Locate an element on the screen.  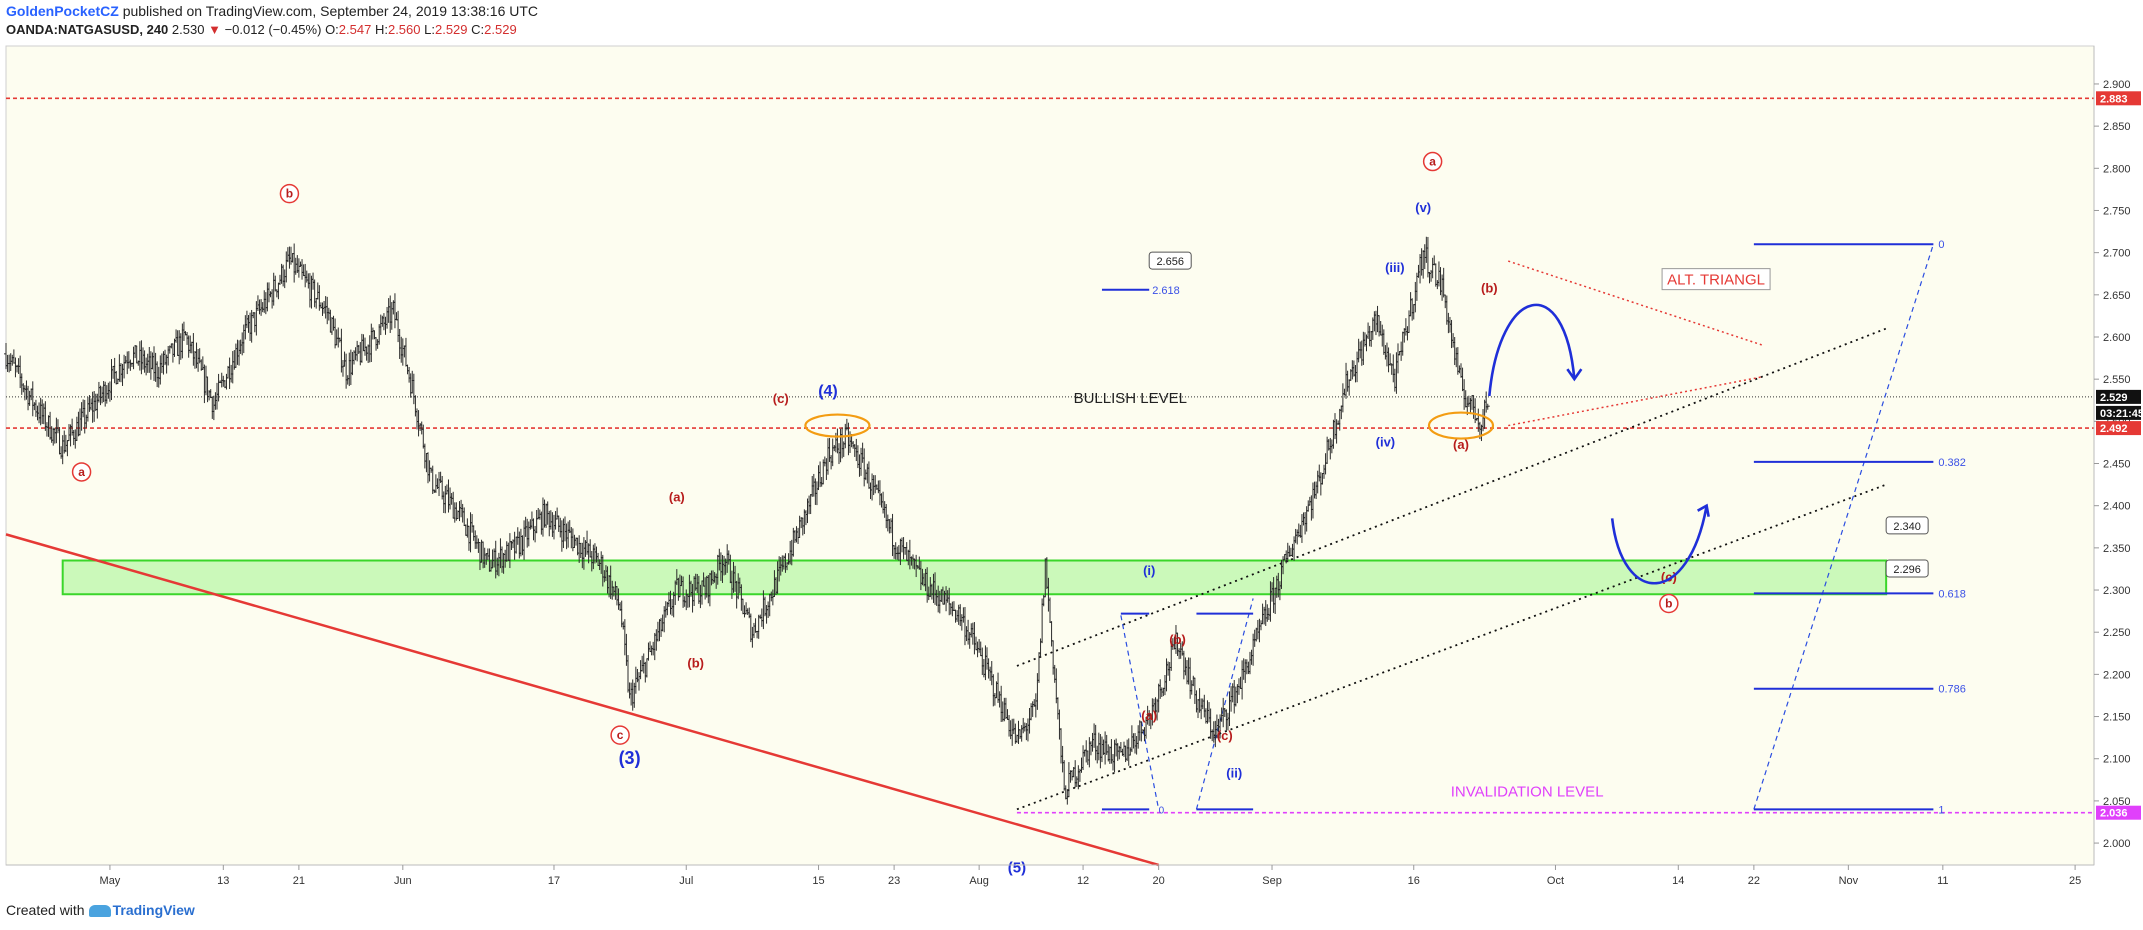
wave-label-blue: (3) is located at coordinates (630, 758).